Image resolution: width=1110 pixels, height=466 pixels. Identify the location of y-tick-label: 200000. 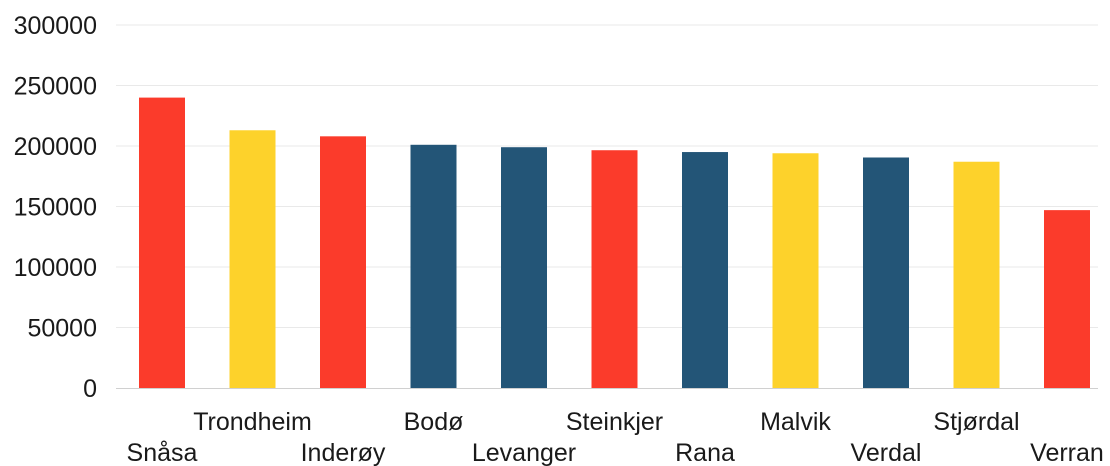
(55, 147).